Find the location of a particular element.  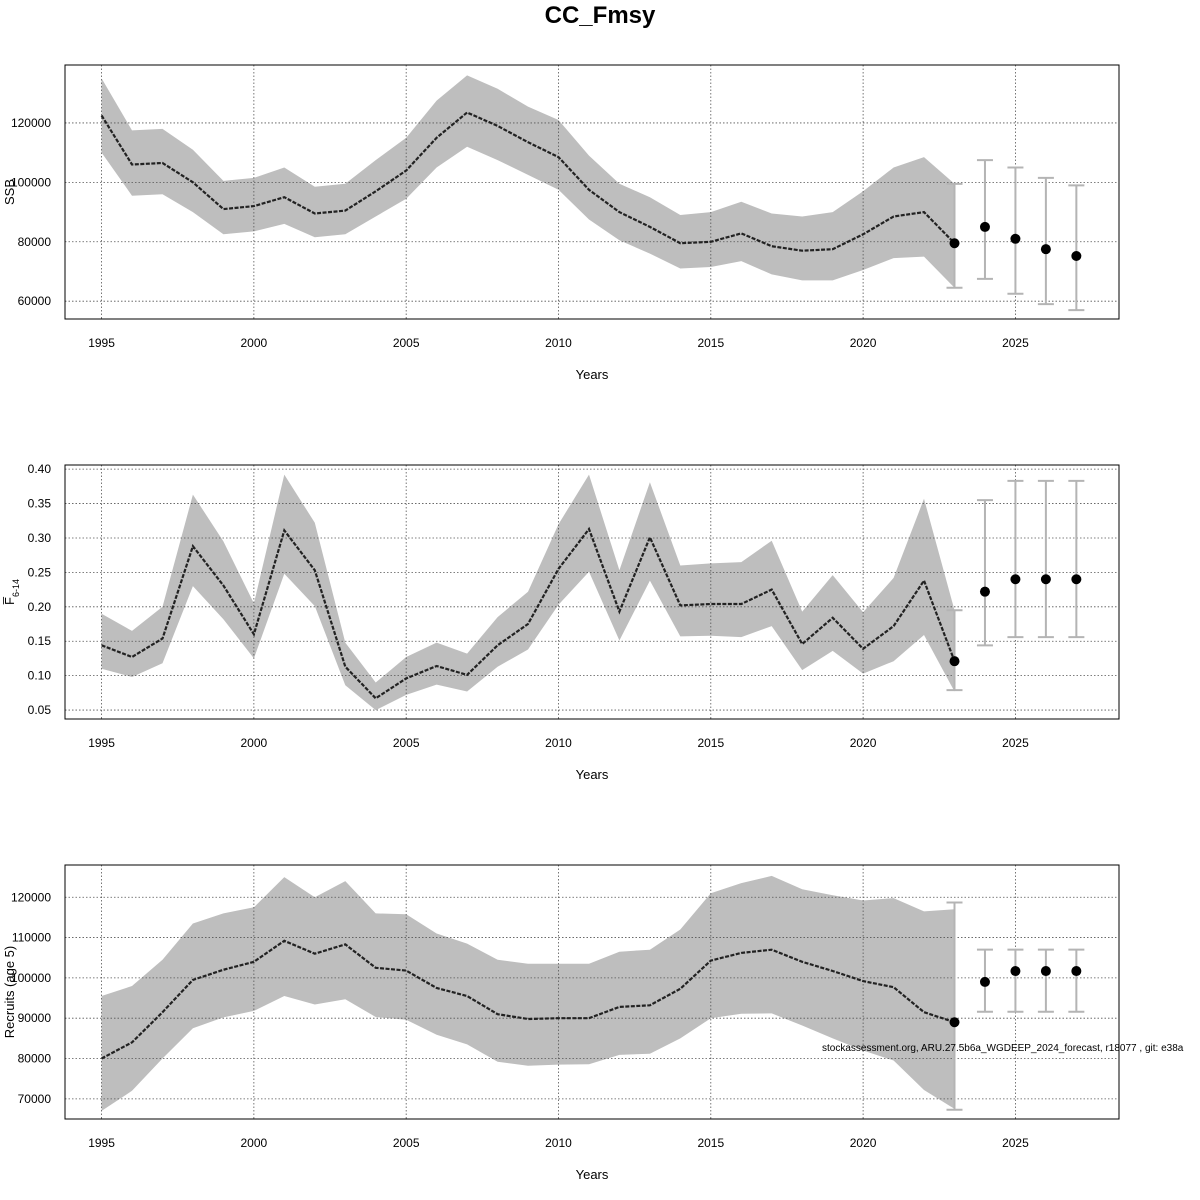

y-tick-label: 0.15 is located at coordinates (40, 641).